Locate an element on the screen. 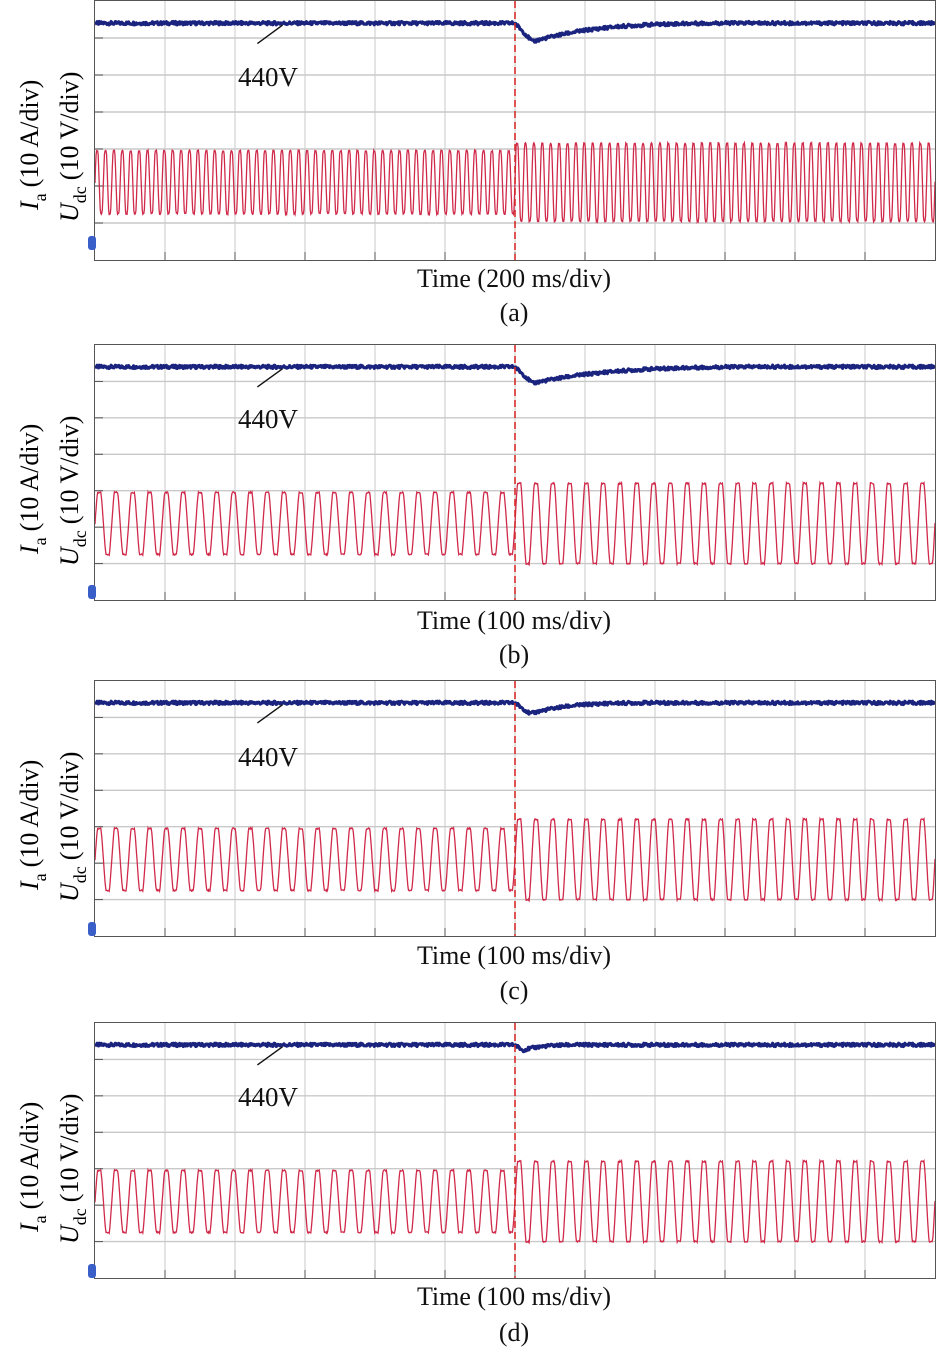 This screenshot has width=936, height=1364. panel-label: (b) is located at coordinates (514, 654).